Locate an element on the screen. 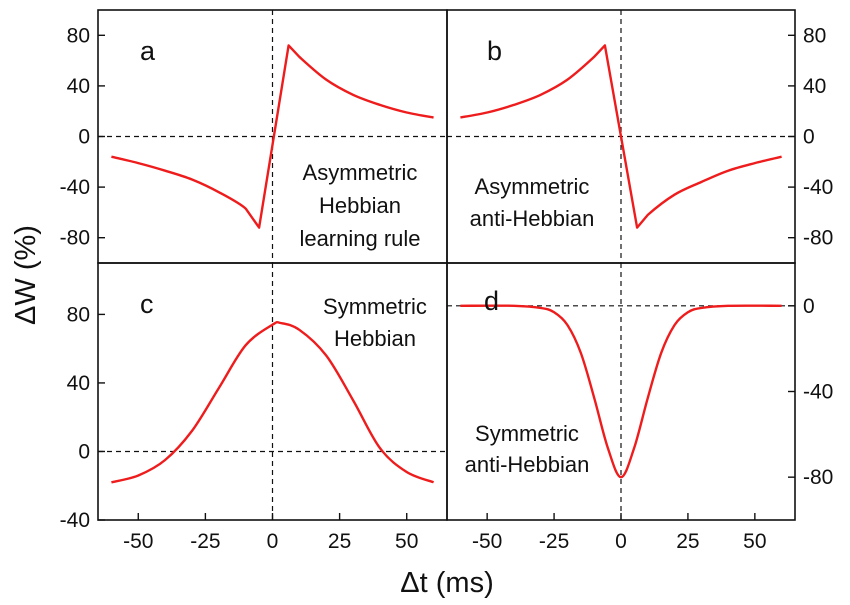  panel-b-ytick-label: 0 is located at coordinates (809, 137).